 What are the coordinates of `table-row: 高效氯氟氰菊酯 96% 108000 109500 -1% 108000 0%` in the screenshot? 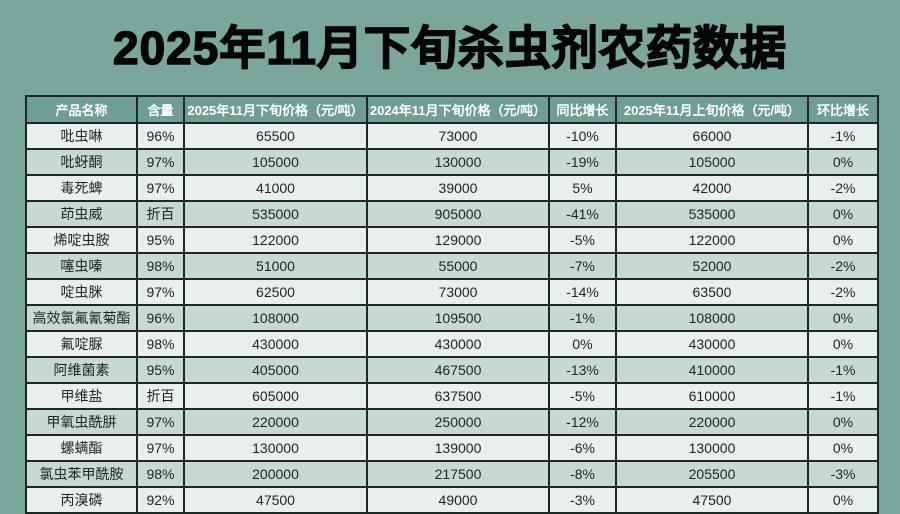 It's located at (452, 318).